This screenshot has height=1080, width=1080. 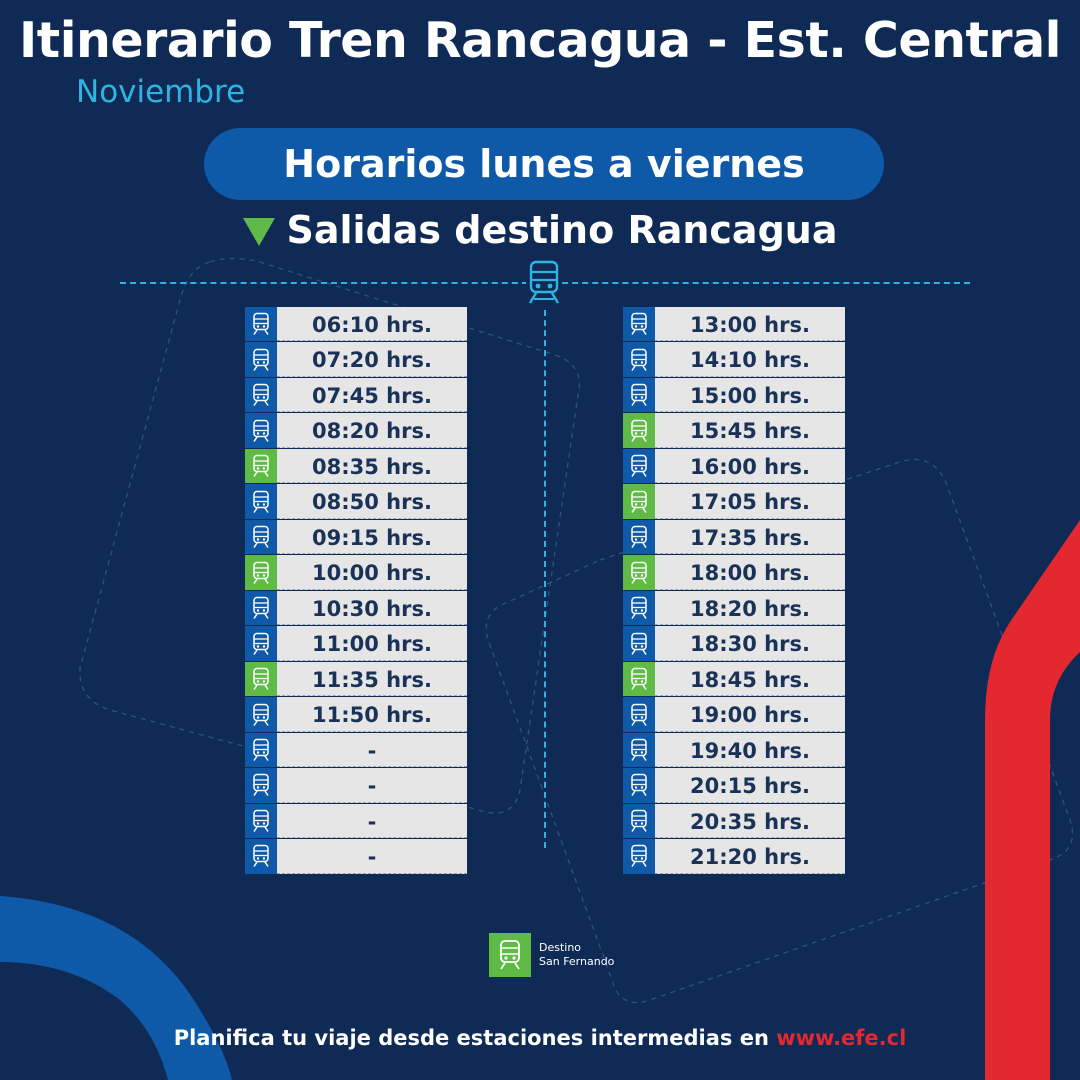 What do you see at coordinates (750, 608) in the screenshot?
I see `departure-time: 18:20 hrs.` at bounding box center [750, 608].